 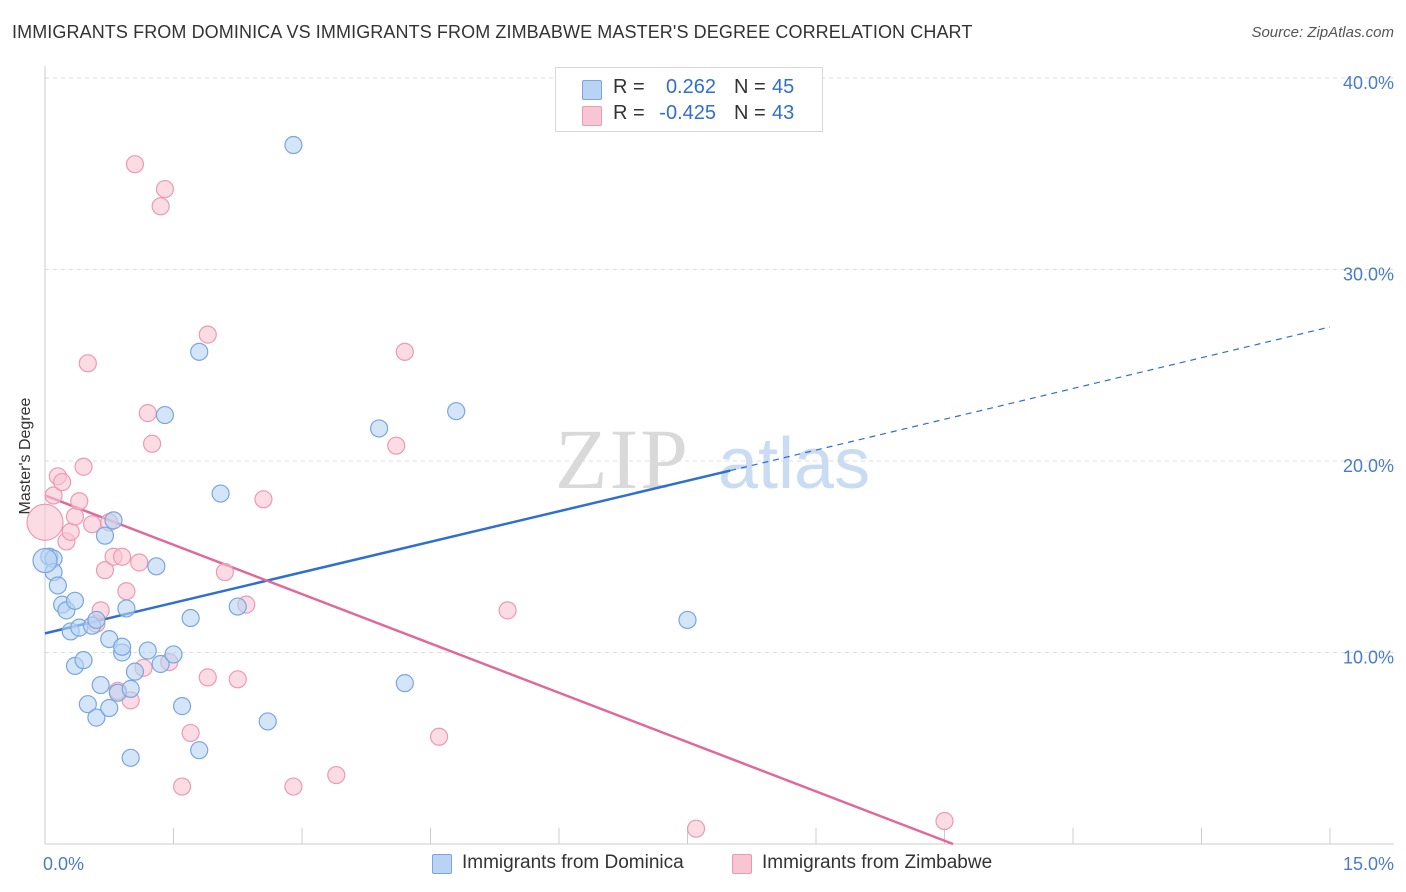 What do you see at coordinates (1368, 864) in the screenshot?
I see `x-tick-label-max: 15.0%` at bounding box center [1368, 864].